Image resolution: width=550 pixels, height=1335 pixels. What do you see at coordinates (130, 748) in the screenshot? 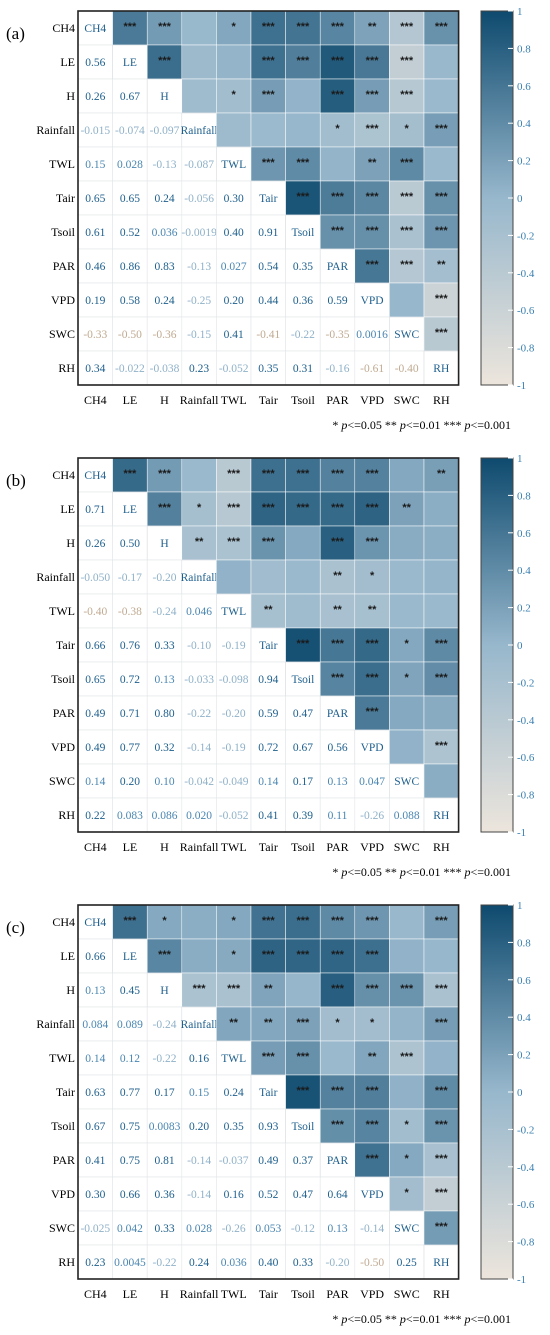
I see `correlation-value: 0.77` at bounding box center [130, 748].